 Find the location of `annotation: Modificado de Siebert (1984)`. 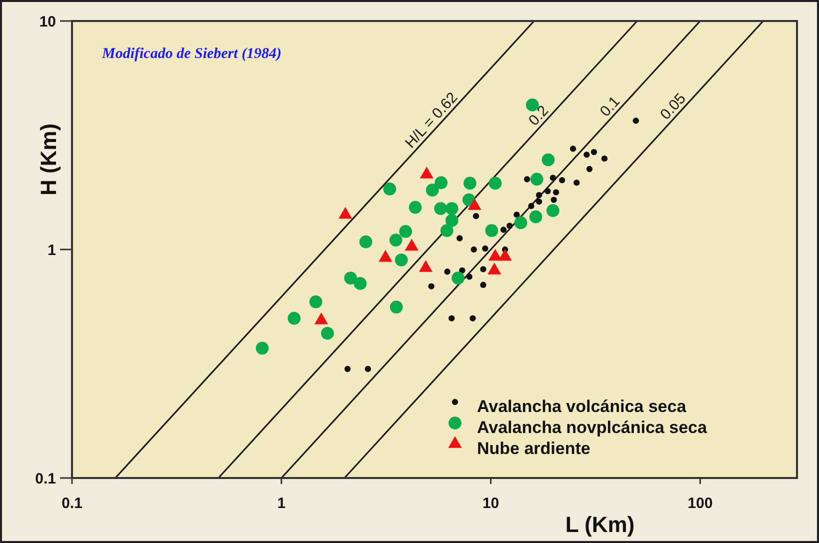

annotation: Modificado de Siebert (1984) is located at coordinates (191, 54).